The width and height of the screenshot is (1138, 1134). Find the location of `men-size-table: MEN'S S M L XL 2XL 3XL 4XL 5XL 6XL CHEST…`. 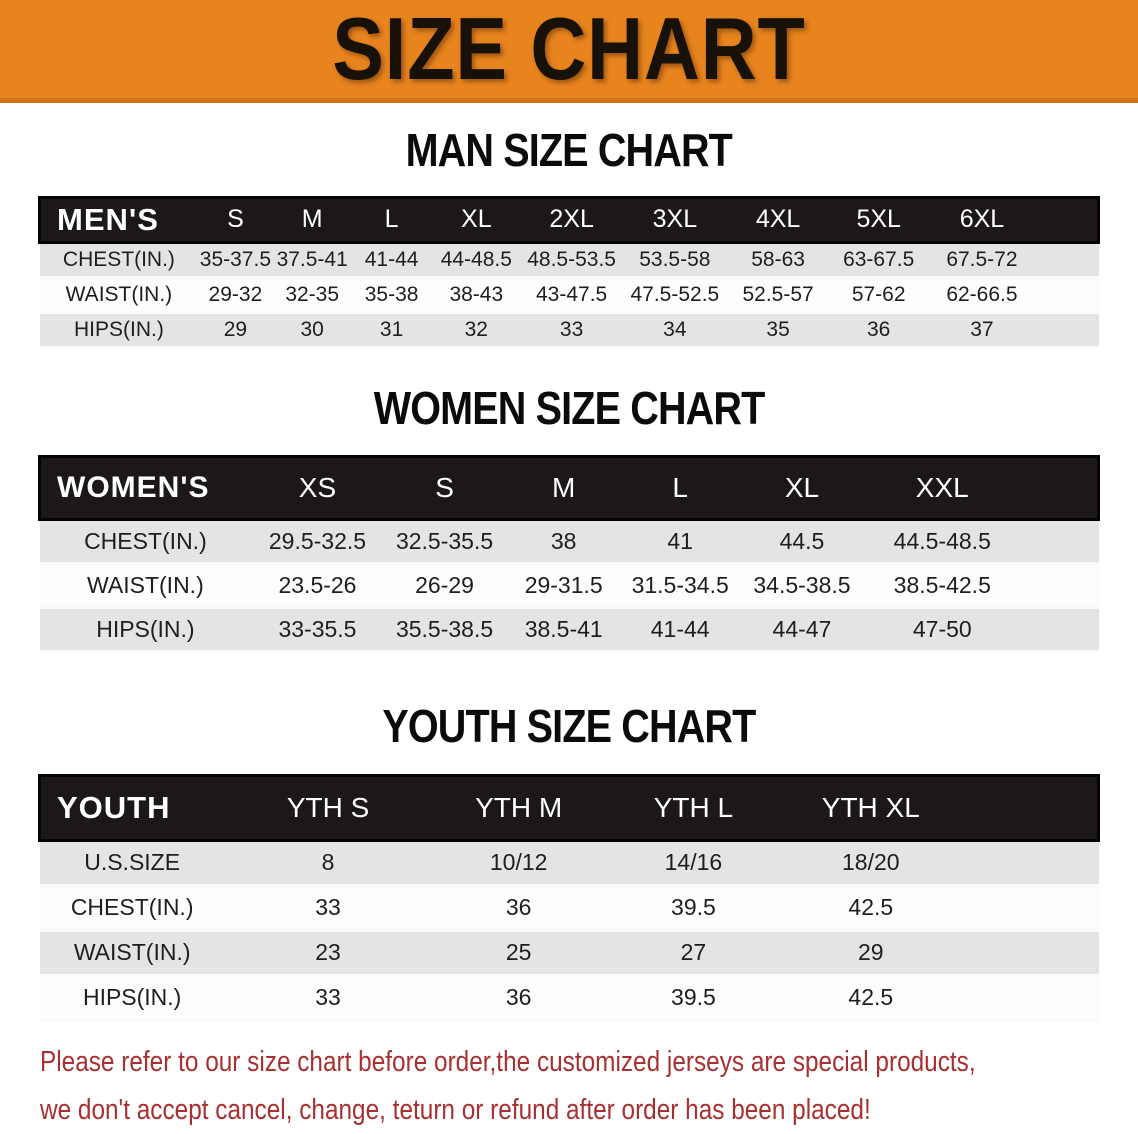

men-size-table: MEN'S S M L XL 2XL 3XL 4XL 5XL 6XL CHEST… is located at coordinates (569, 272).